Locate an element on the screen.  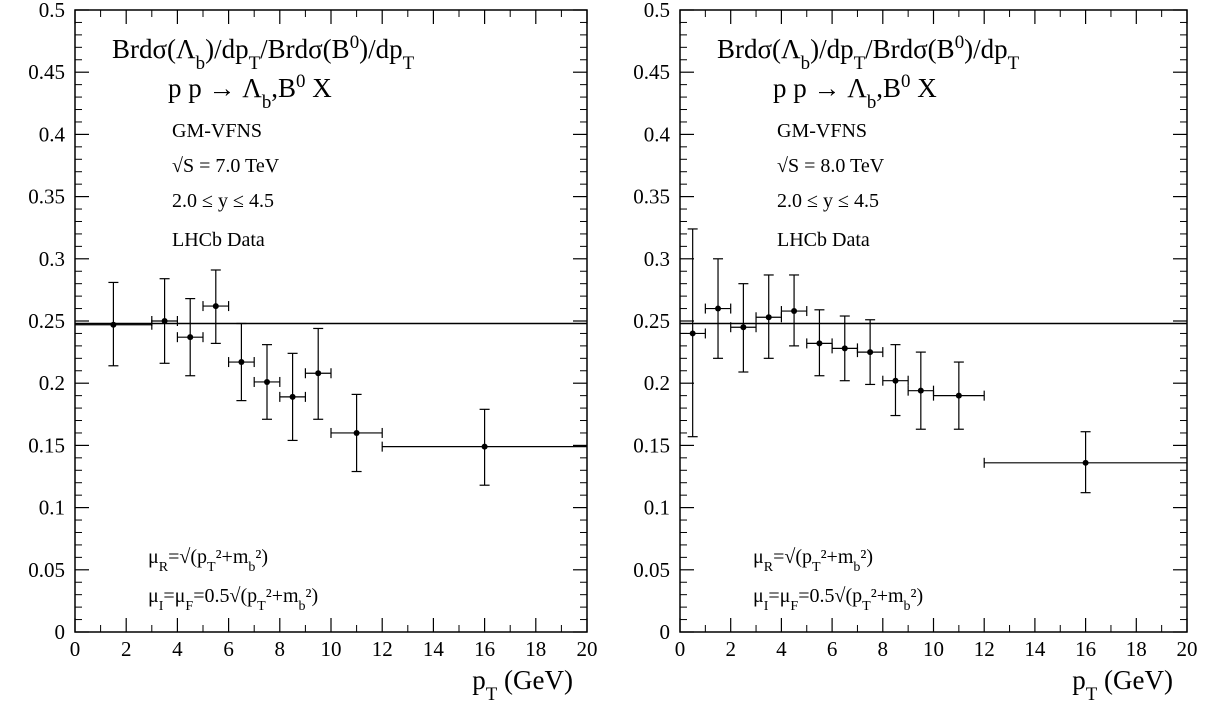
y-tick-label: 0.2 is located at coordinates (657, 383).